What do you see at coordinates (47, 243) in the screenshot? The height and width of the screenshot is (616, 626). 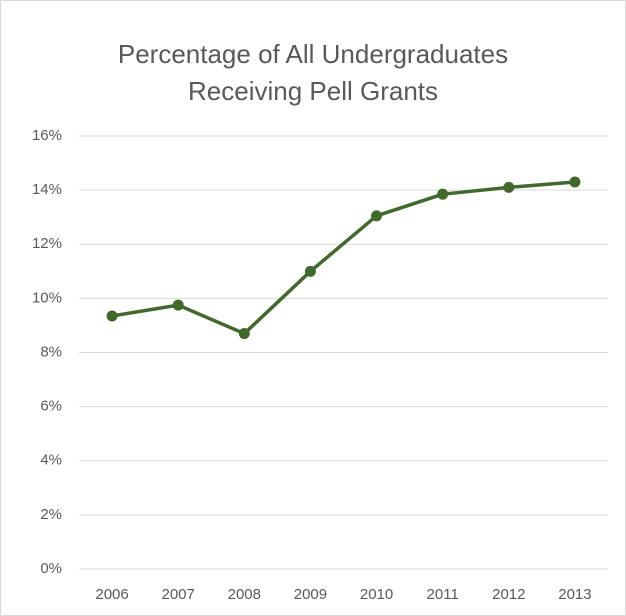 I see `y-tick-label: 12%` at bounding box center [47, 243].